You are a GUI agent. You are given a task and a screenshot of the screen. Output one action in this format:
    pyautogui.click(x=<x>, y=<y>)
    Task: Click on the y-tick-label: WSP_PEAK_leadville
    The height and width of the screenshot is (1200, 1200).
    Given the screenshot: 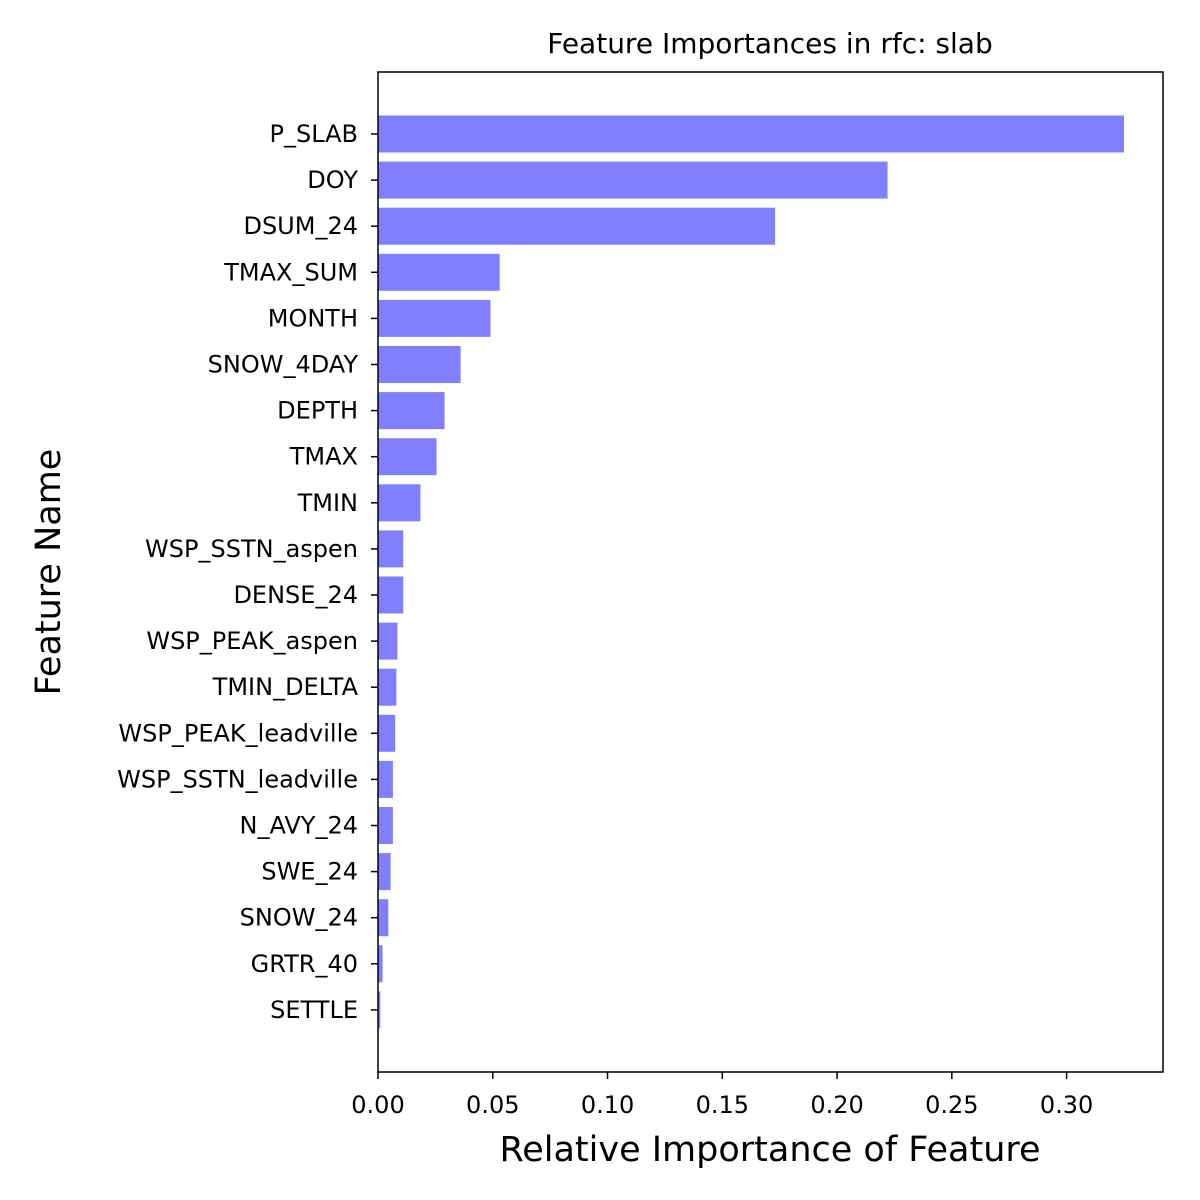 What is the action you would take?
    pyautogui.click(x=238, y=733)
    